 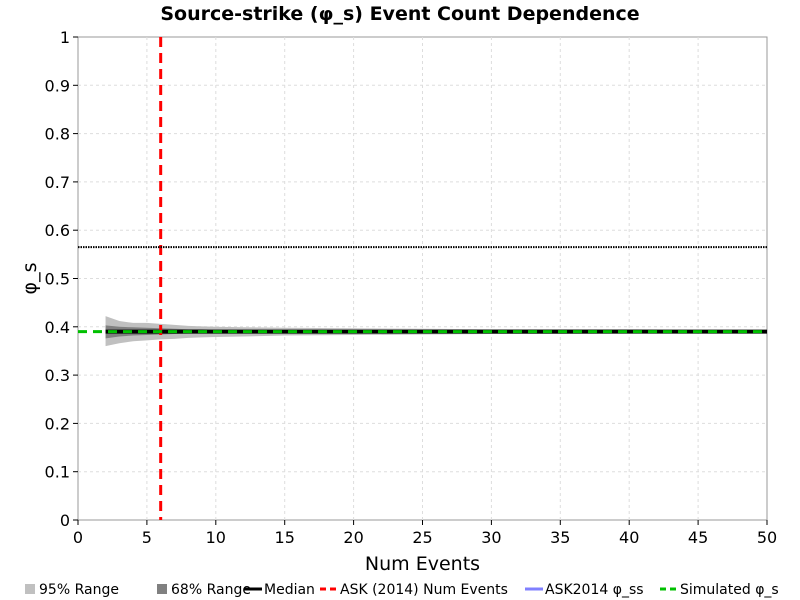 What do you see at coordinates (30, 279) in the screenshot?
I see `y-axis-label: φ_s` at bounding box center [30, 279].